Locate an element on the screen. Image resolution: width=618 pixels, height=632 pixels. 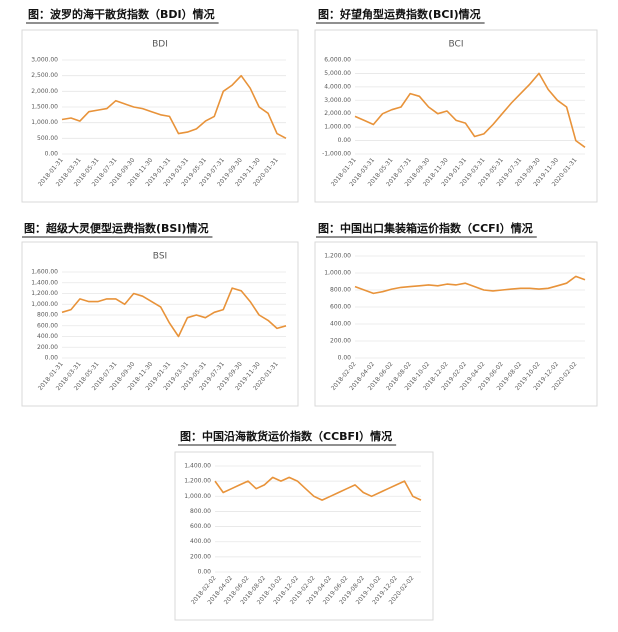
chart-title: BSI is located at coordinates (160, 257).